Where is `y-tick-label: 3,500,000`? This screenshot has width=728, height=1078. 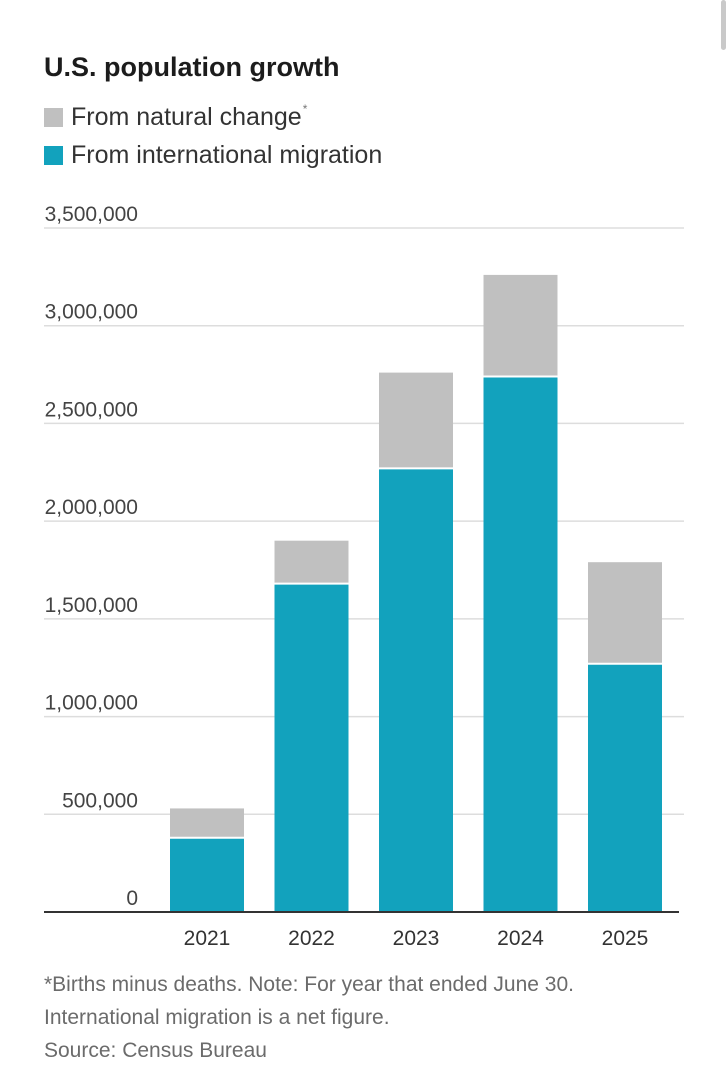
y-tick-label: 3,500,000 is located at coordinates (91, 214).